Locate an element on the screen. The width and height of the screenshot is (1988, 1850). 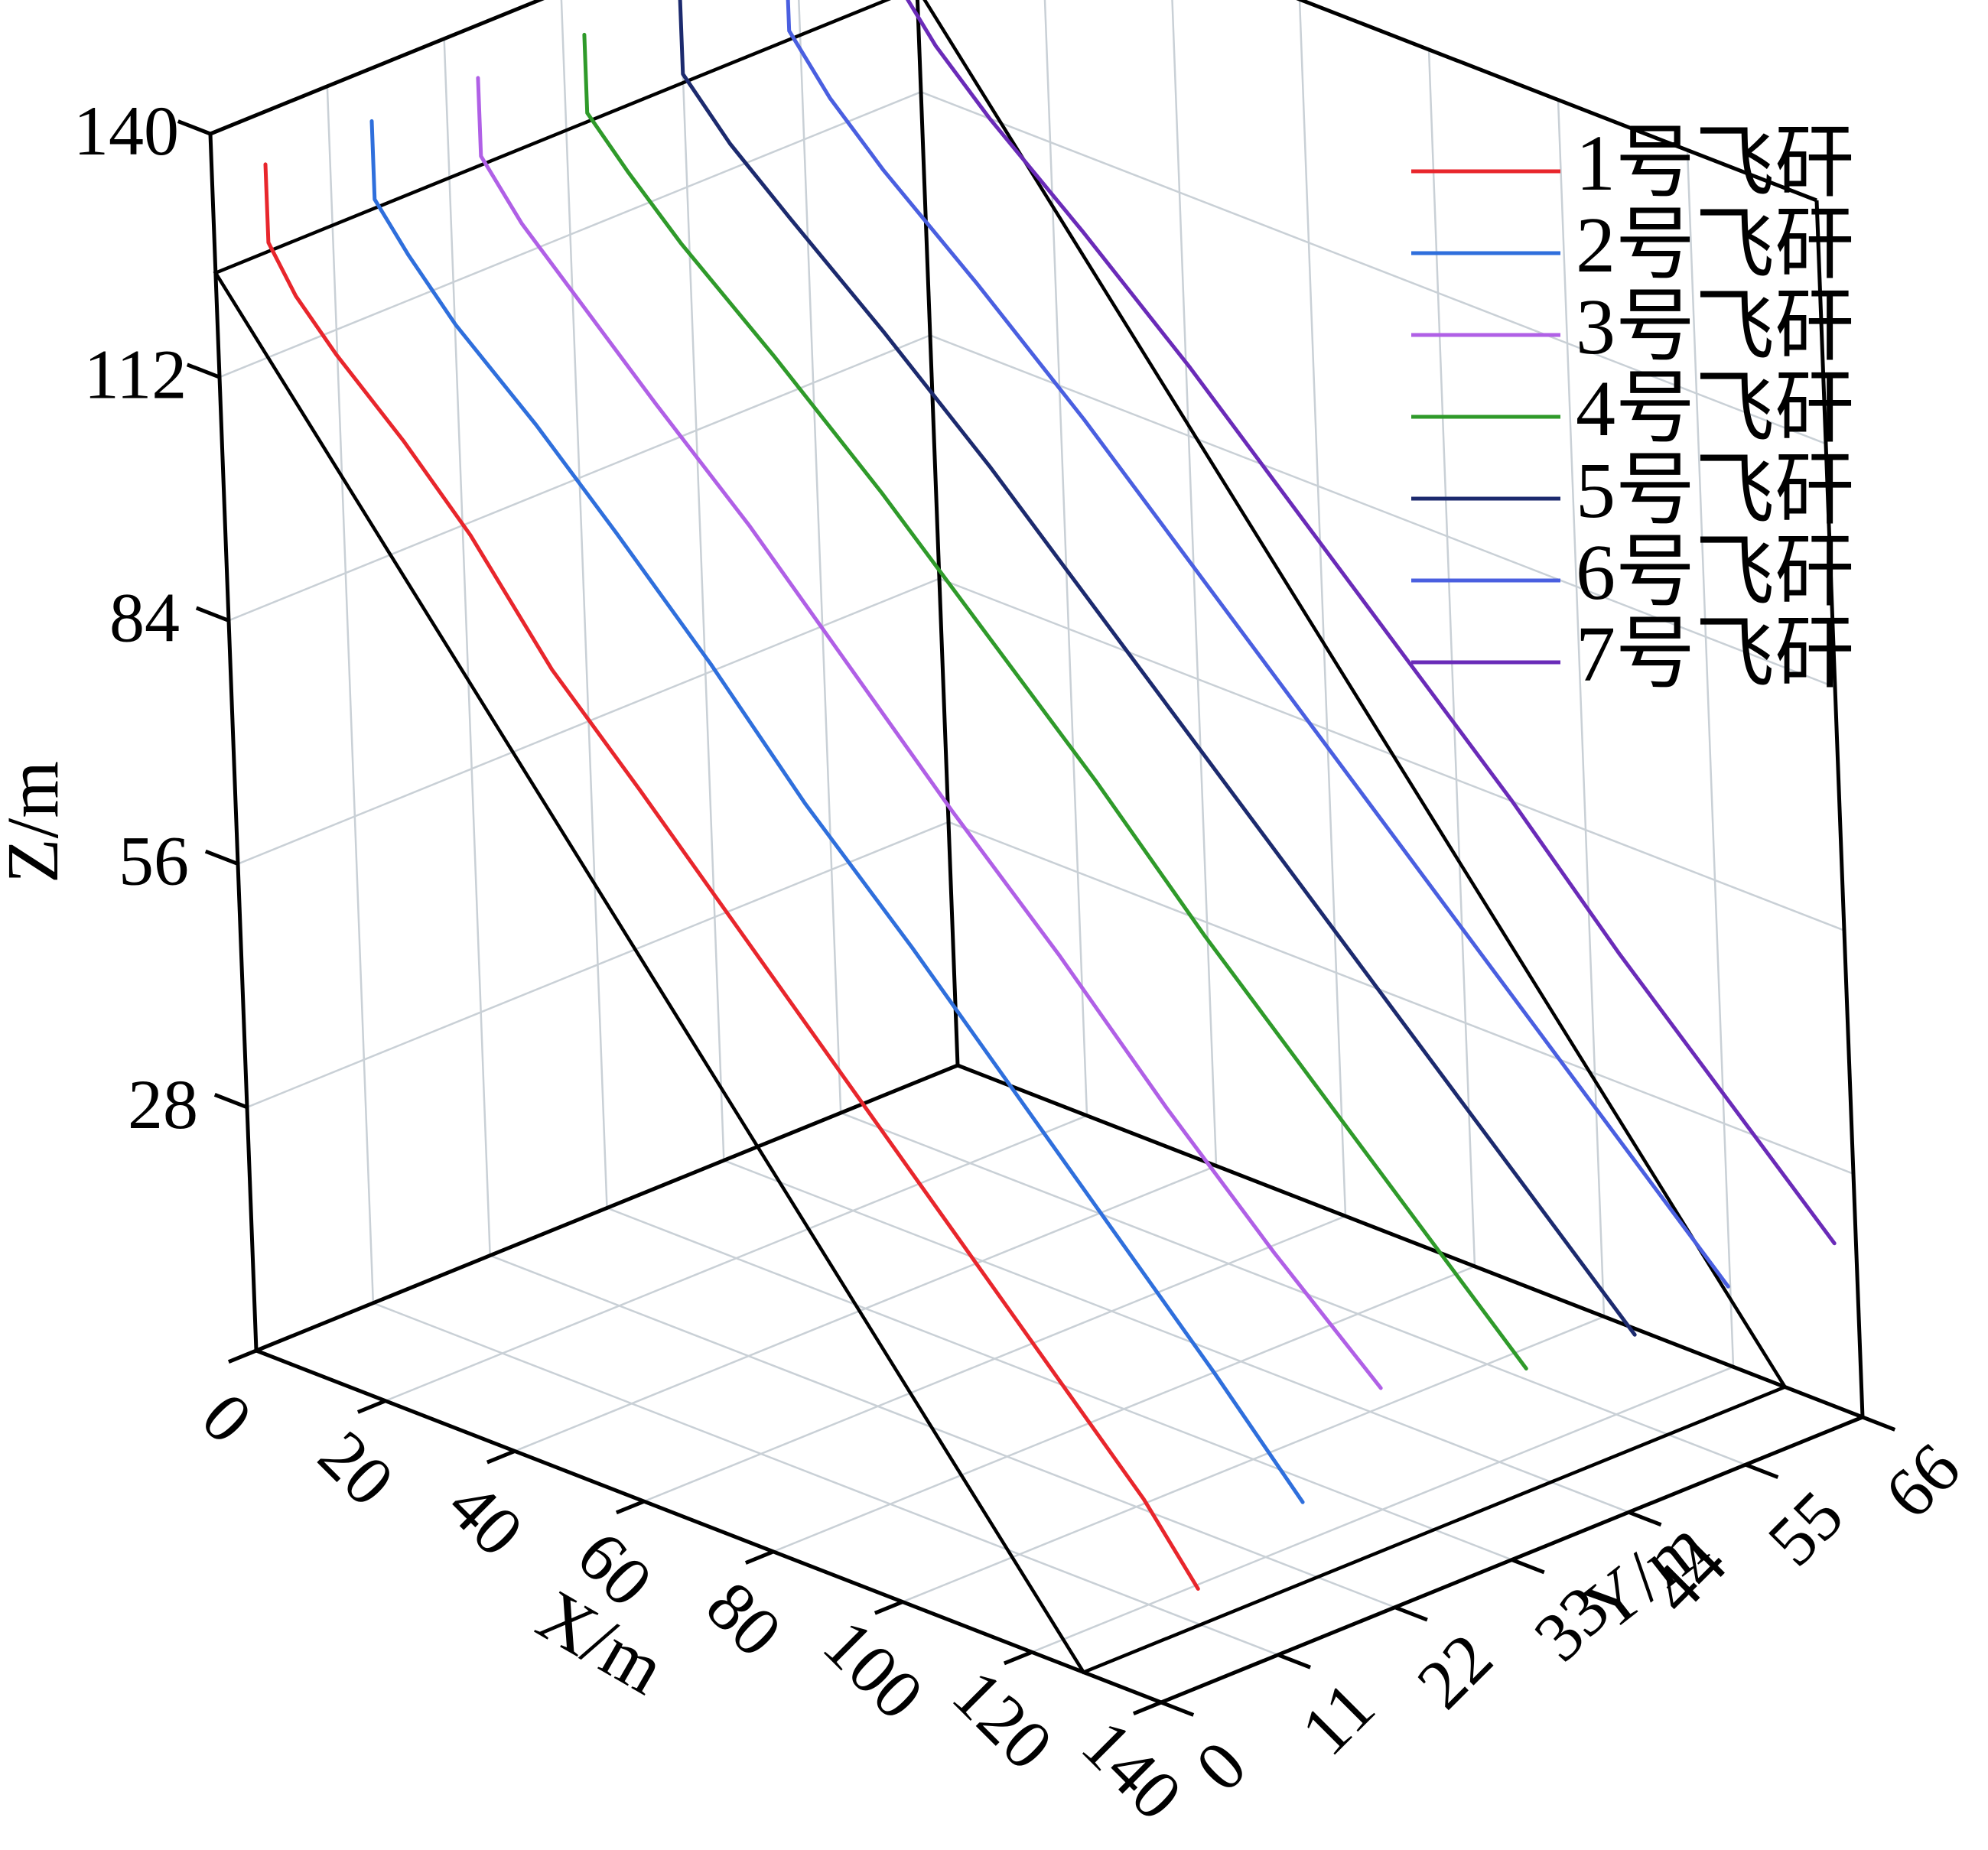
legend-item-2: 2号飞矸 is located at coordinates (1632, 245).